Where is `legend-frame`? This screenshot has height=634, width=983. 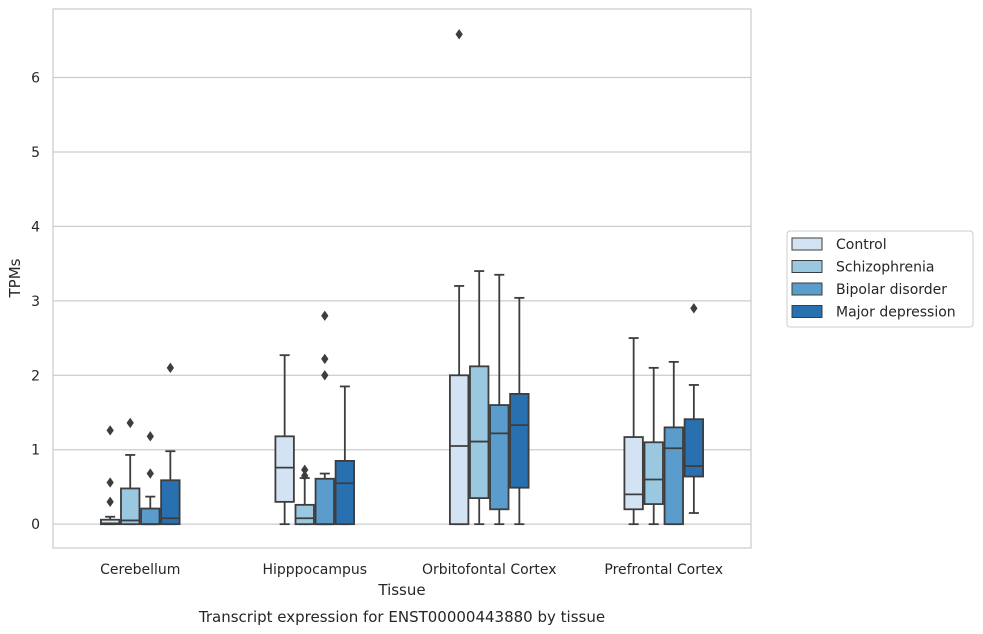 legend-frame is located at coordinates (880, 279).